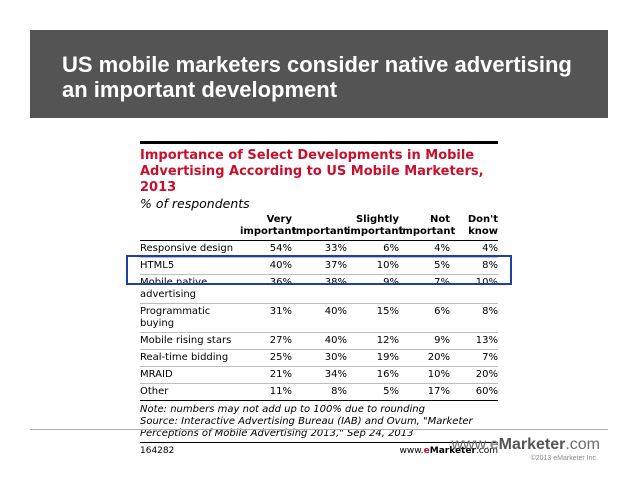 This screenshot has width=638, height=493. What do you see at coordinates (387, 357) in the screenshot?
I see `cell-value: 19%` at bounding box center [387, 357].